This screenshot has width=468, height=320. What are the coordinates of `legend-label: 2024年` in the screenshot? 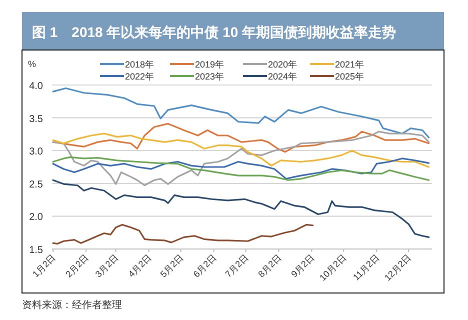 It's located at (283, 77).